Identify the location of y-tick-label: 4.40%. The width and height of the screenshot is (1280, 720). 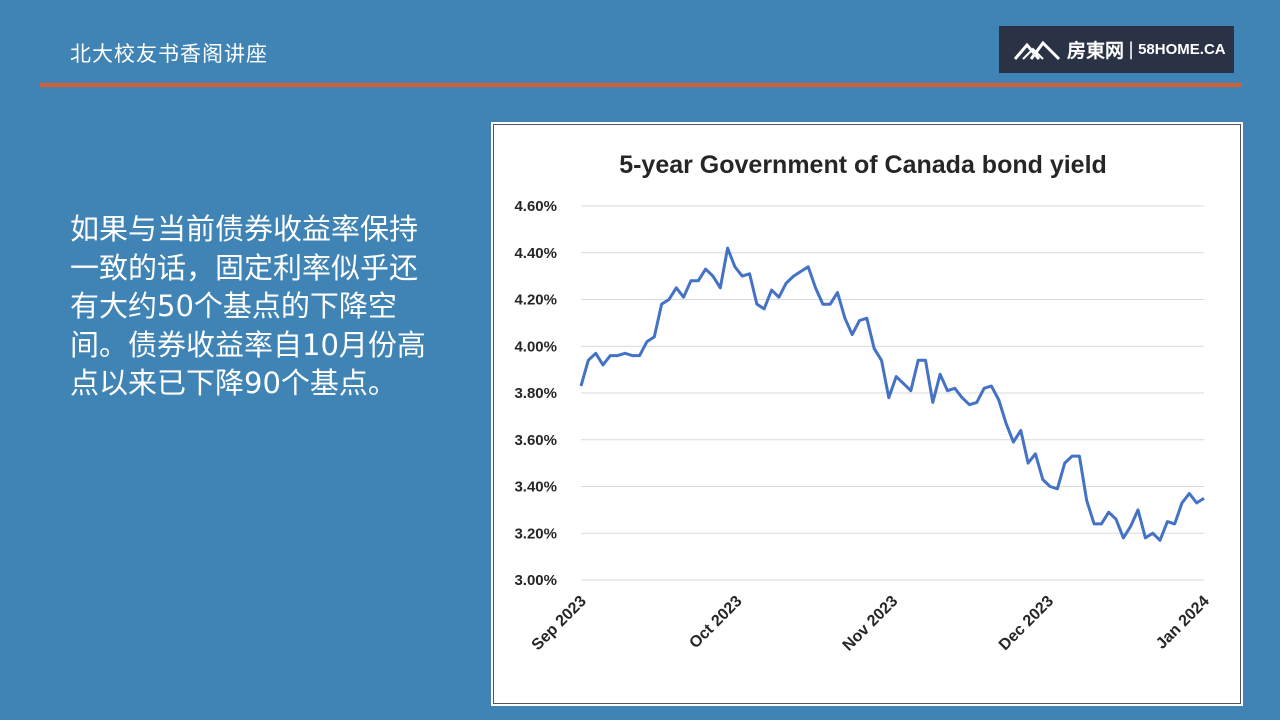
(535, 253).